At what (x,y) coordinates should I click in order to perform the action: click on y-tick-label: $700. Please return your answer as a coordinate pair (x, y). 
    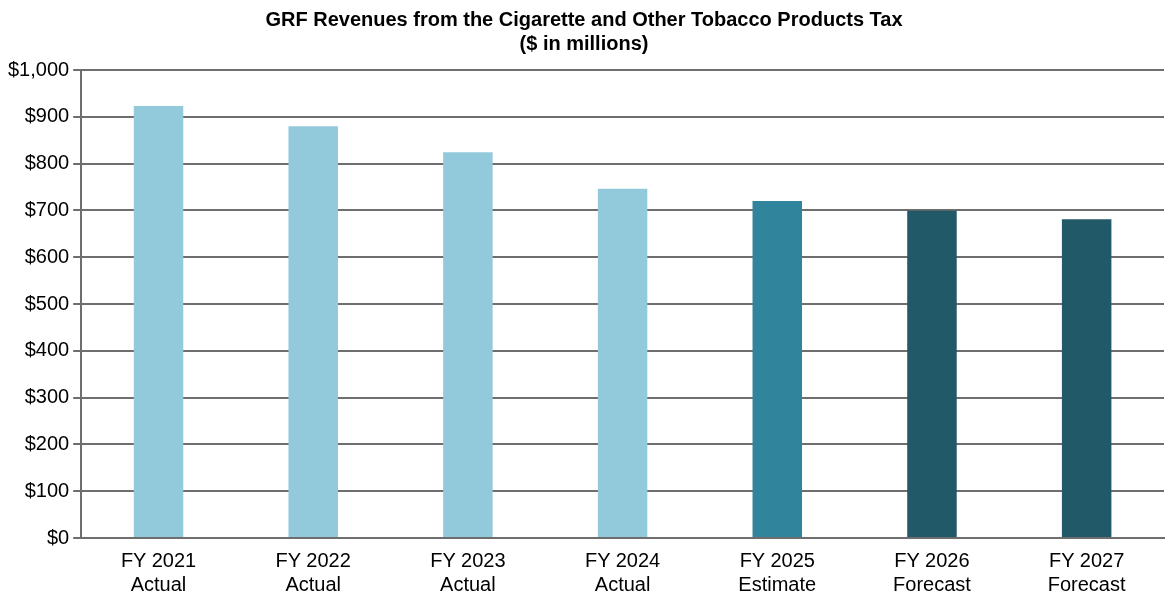
    Looking at the image, I should click on (47, 208).